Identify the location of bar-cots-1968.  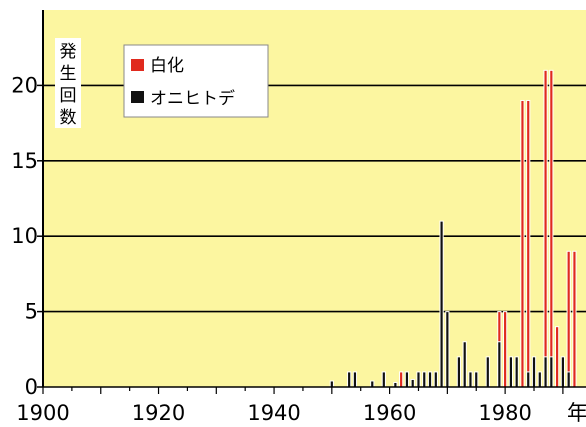
(435, 379).